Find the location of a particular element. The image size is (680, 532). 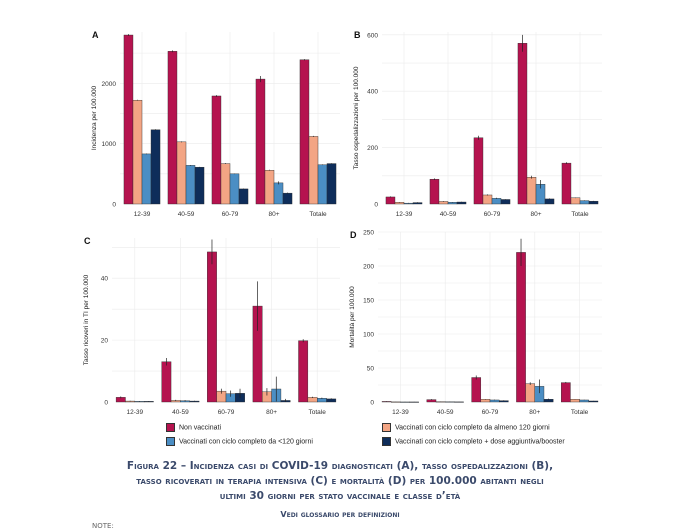

y-tick-label: 600 is located at coordinates (372, 35).